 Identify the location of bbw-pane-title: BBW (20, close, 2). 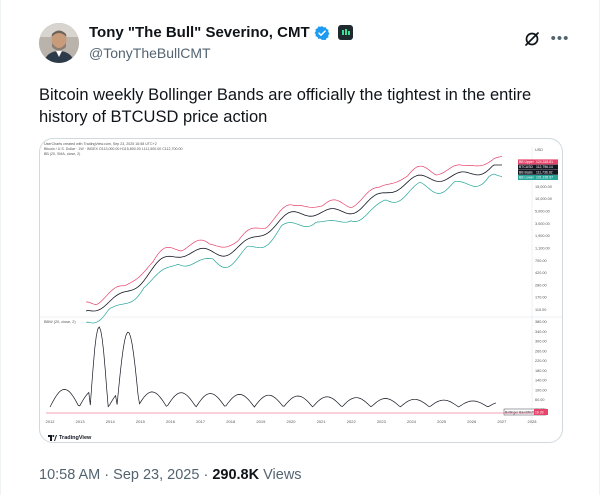
(60, 322).